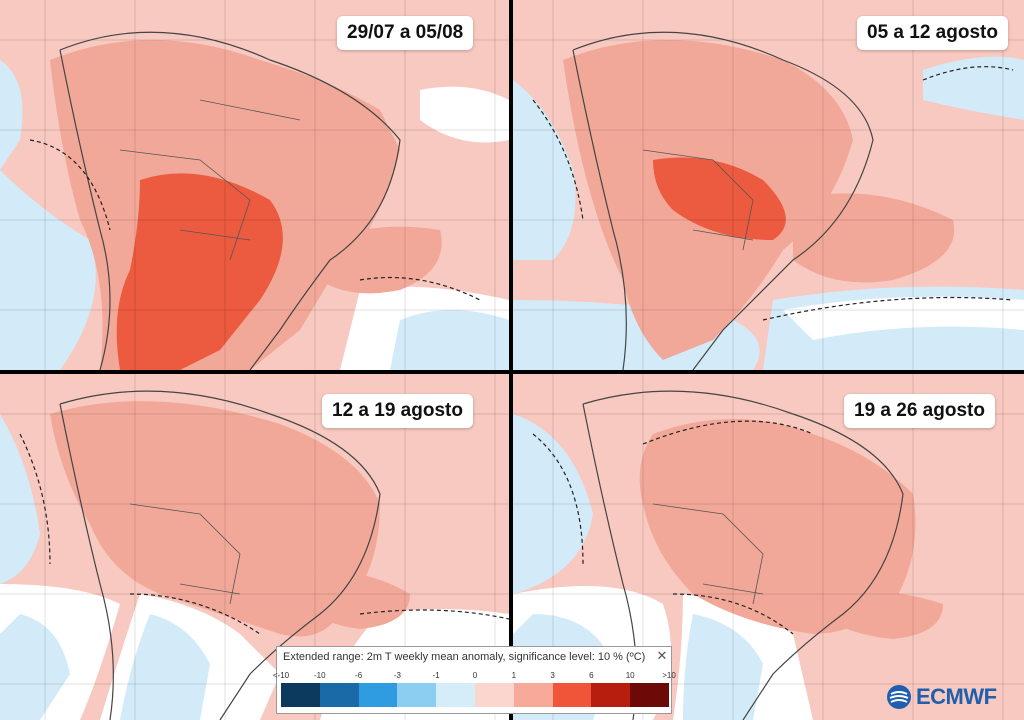 The height and width of the screenshot is (720, 1024). I want to click on logo-text: ECMWF, so click(956, 696).